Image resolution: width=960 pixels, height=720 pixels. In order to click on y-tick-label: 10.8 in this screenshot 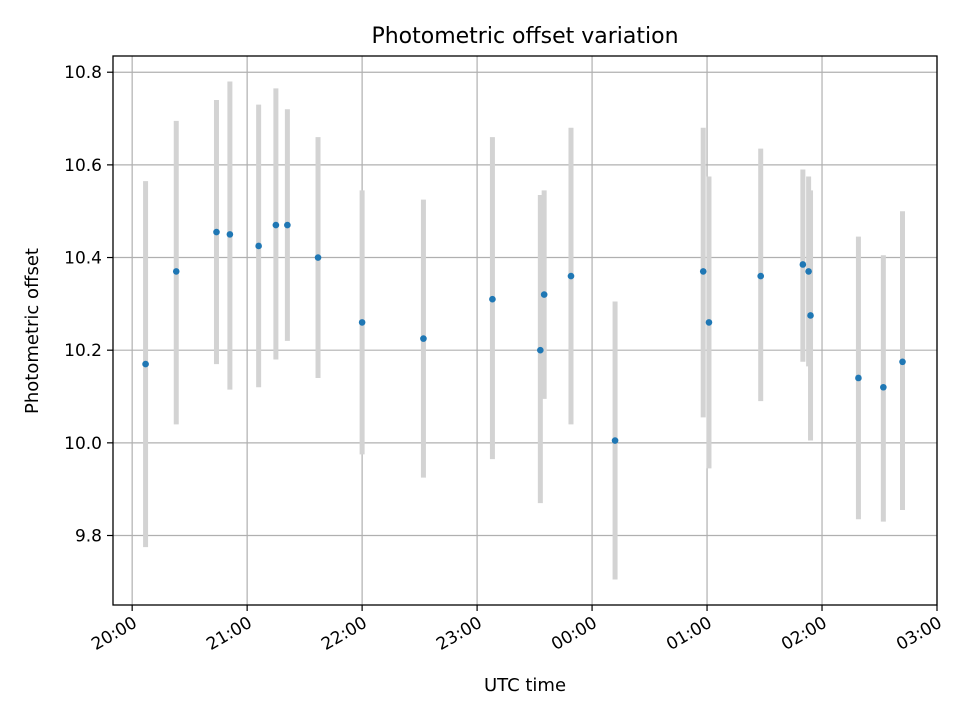, I will do `click(83, 73)`.